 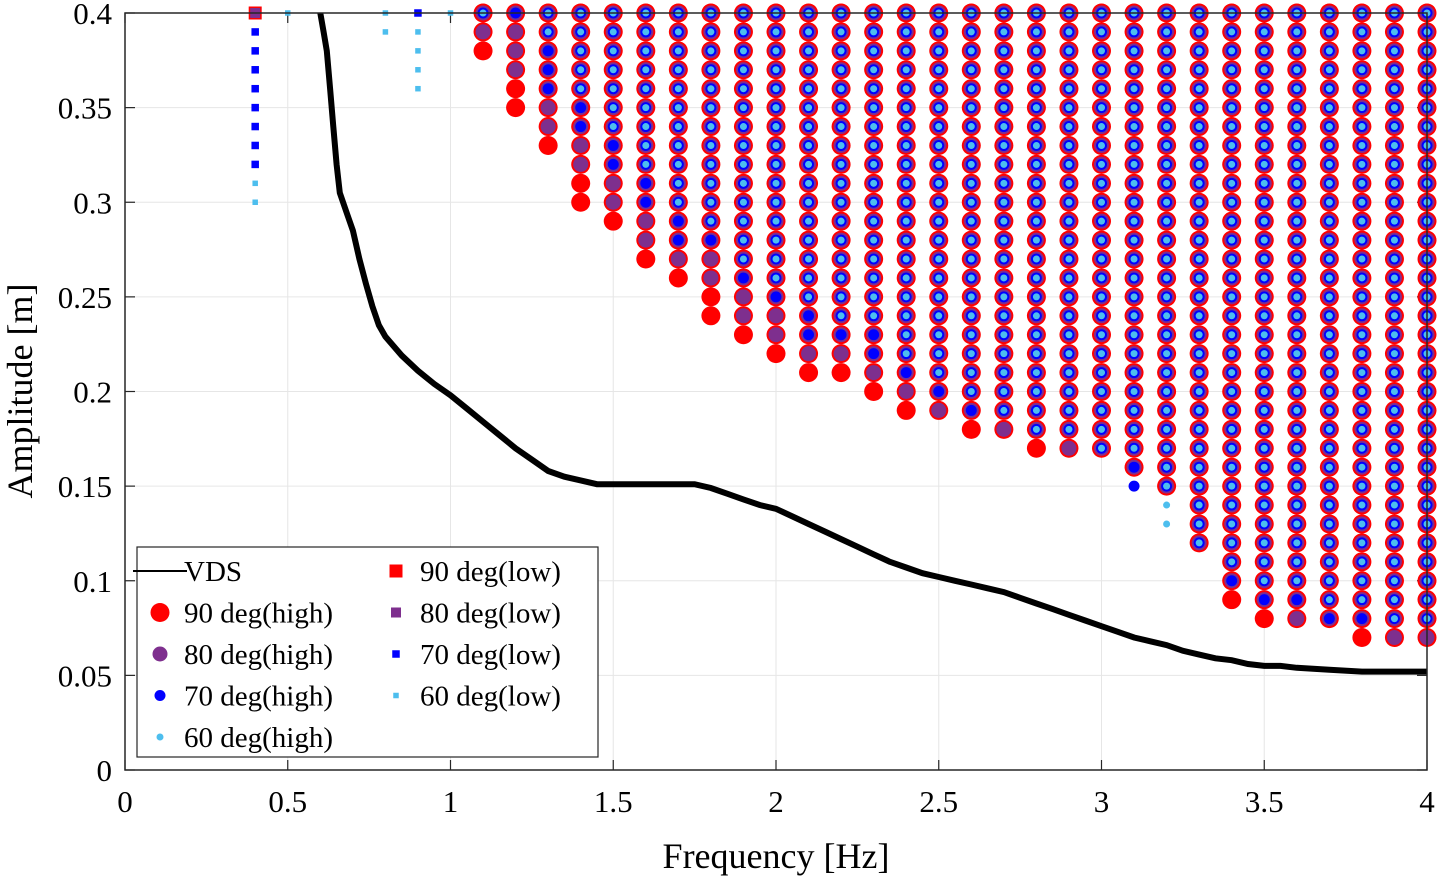 What do you see at coordinates (125, 801) in the screenshot?
I see `x-tick-label: 0` at bounding box center [125, 801].